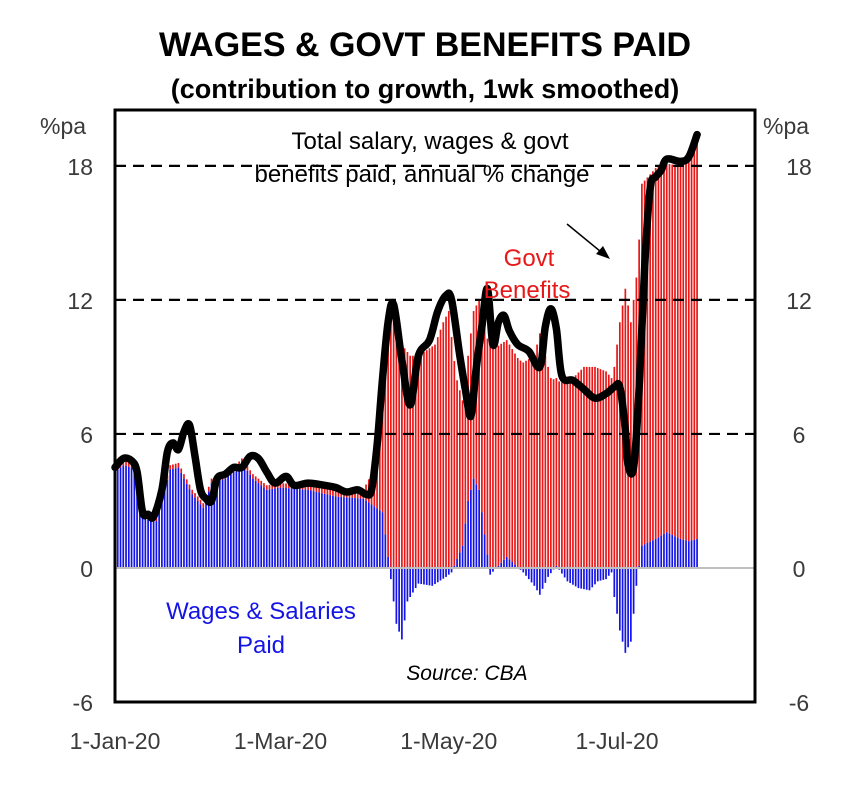 The image size is (848, 789). Describe the element at coordinates (261, 611) in the screenshot. I see `wages-salaries-label-1: Wages & Salaries` at that location.